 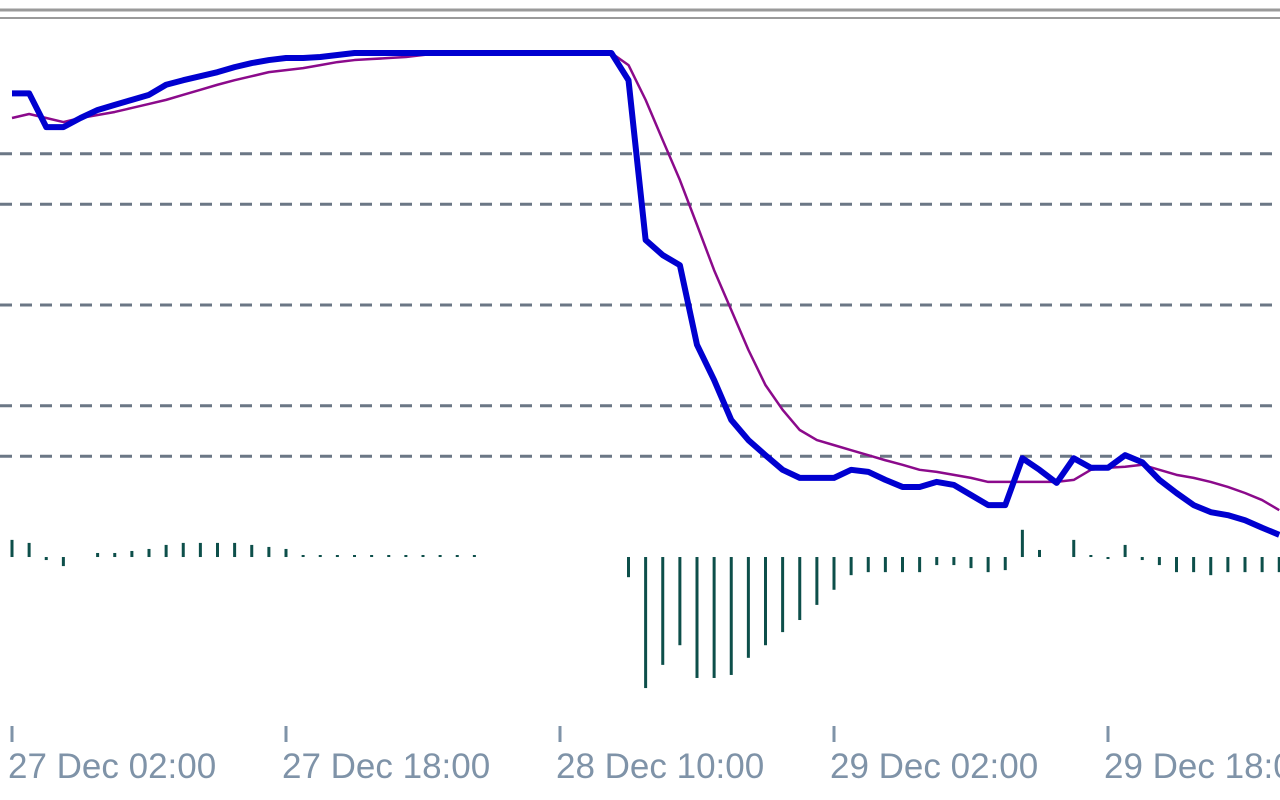 What do you see at coordinates (934, 766) in the screenshot?
I see `x-tick-label: 29 Dec 02:00` at bounding box center [934, 766].